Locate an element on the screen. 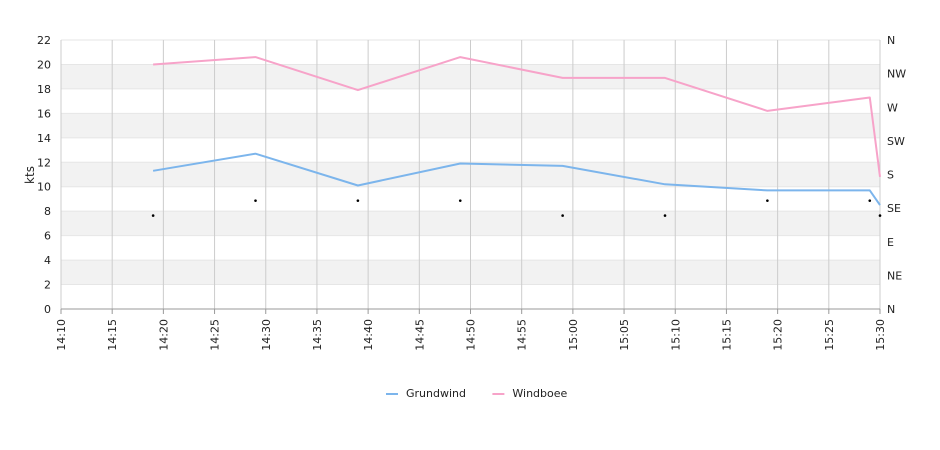 Image resolution: width=940 pixels, height=450 pixels. x-tick-label: 14:20 is located at coordinates (163, 335).